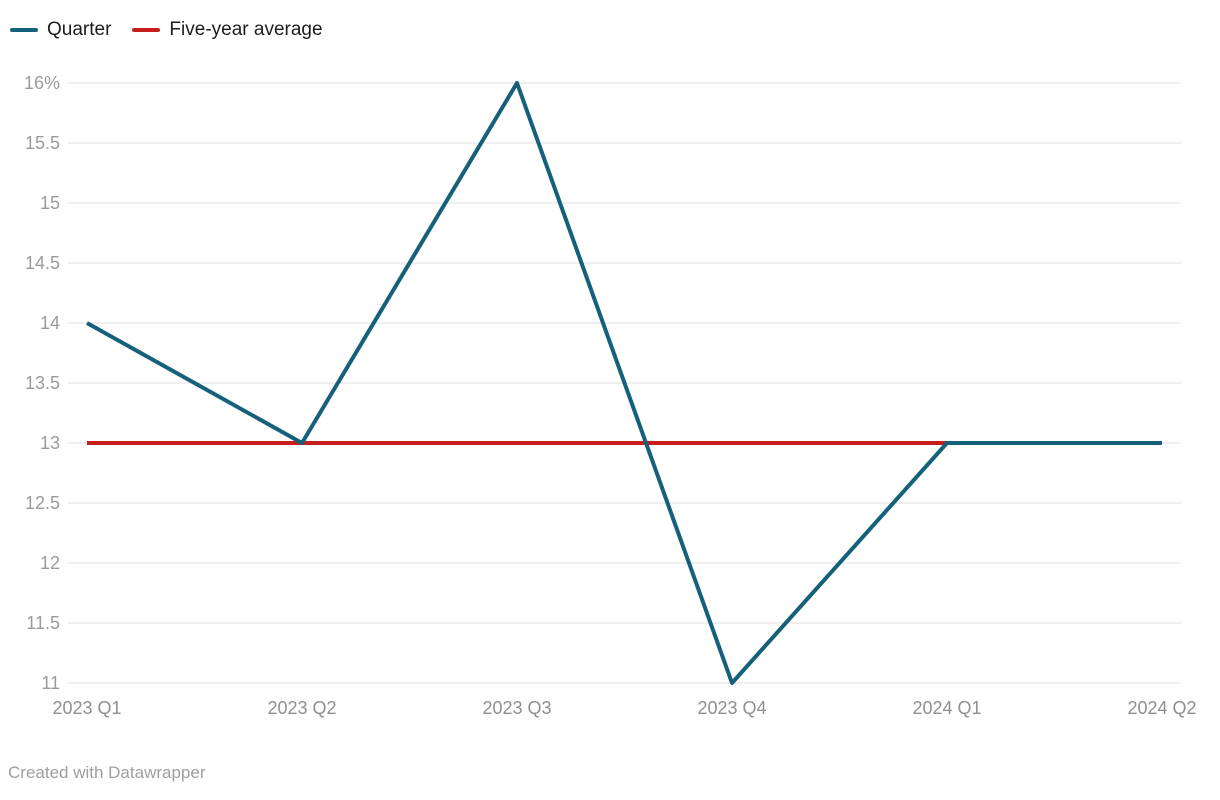 Image resolution: width=1220 pixels, height=800 pixels. Describe the element at coordinates (246, 29) in the screenshot. I see `legend-item-label: Five-year average` at that location.